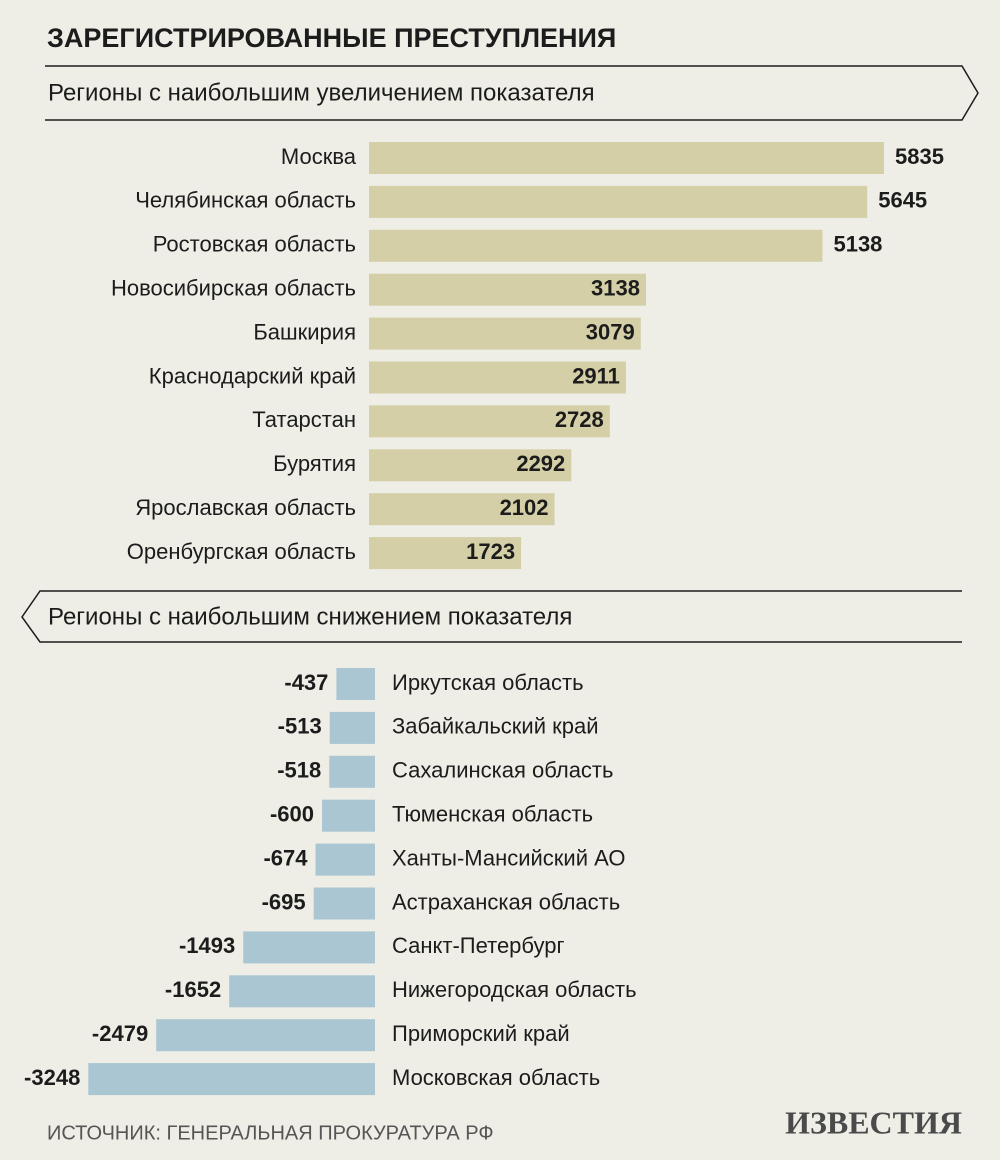 This screenshot has width=1000, height=1160. What do you see at coordinates (873, 1122) in the screenshot?
I see `logo: ИЗВЕСТИЯ` at bounding box center [873, 1122].